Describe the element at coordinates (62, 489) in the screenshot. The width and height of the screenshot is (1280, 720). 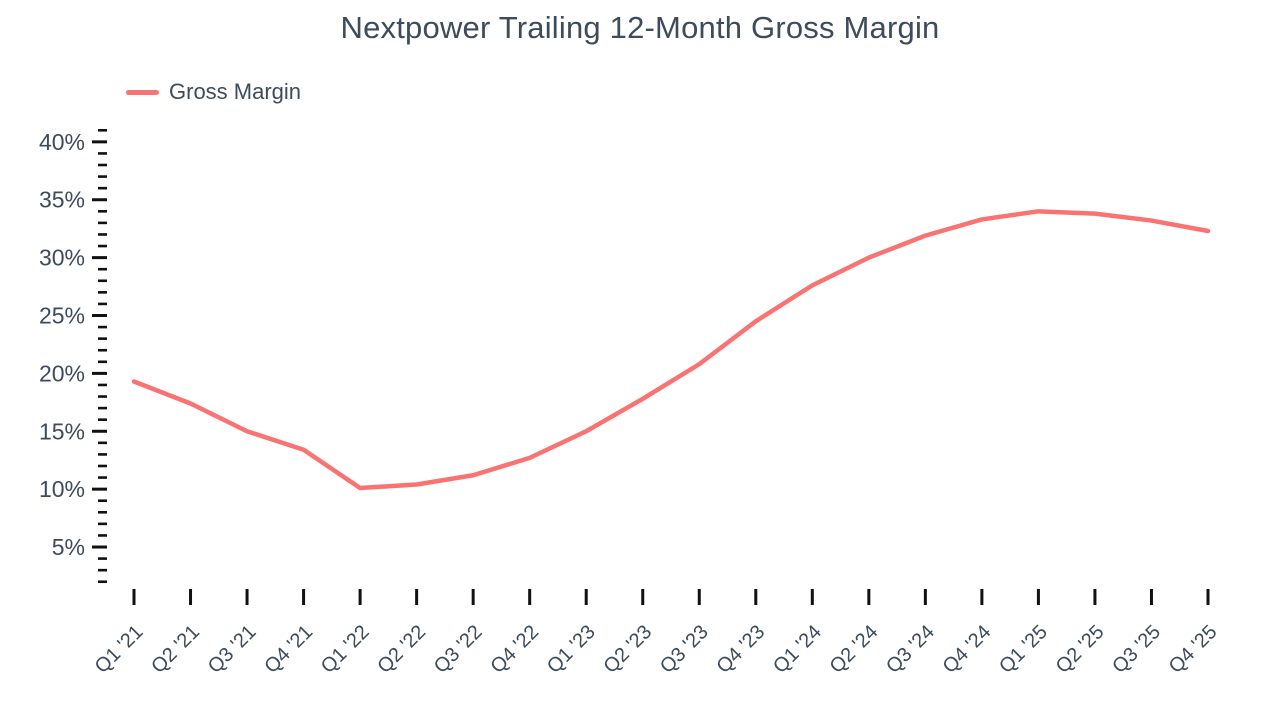
I see `y-axis-tick-label: 10%` at that location.